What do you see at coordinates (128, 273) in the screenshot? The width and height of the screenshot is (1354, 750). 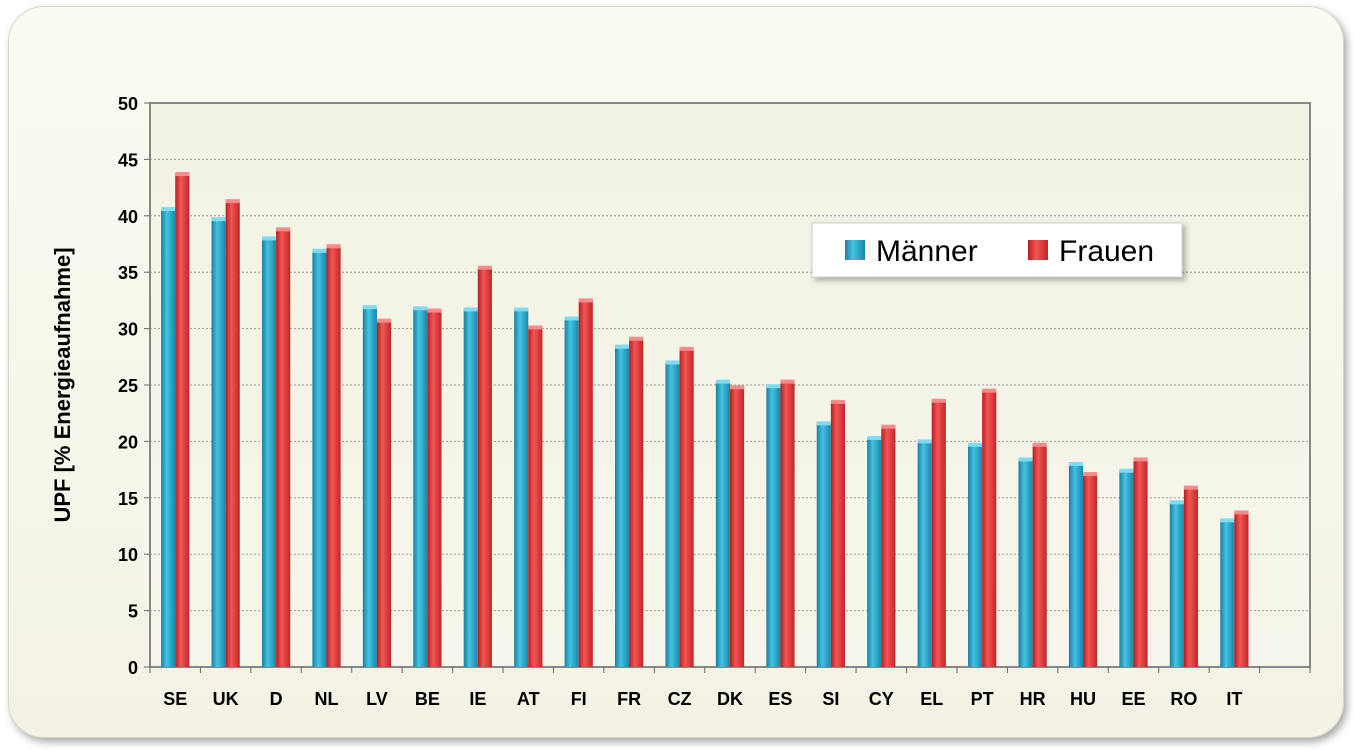 I see `y-tick-label: 35` at bounding box center [128, 273].